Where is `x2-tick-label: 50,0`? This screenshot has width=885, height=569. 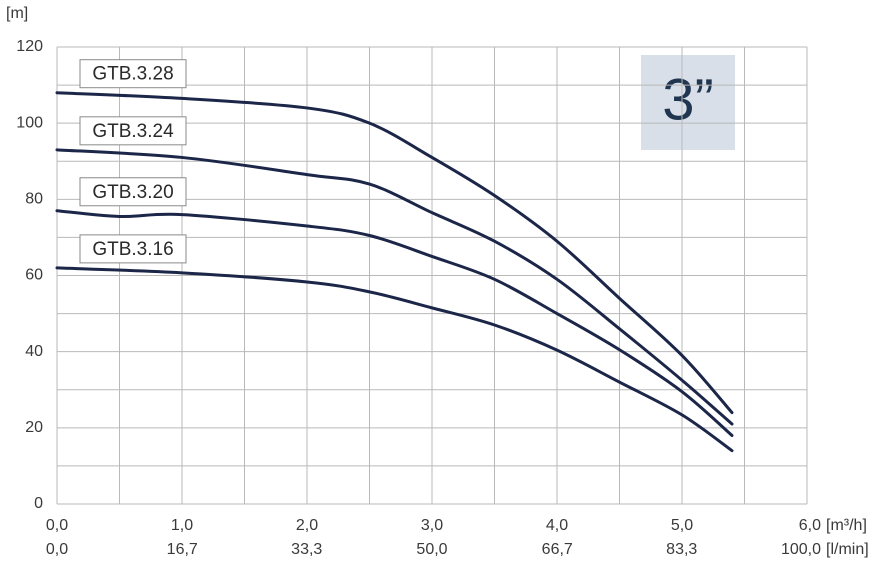
x2-tick-label: 50,0 is located at coordinates (431, 549).